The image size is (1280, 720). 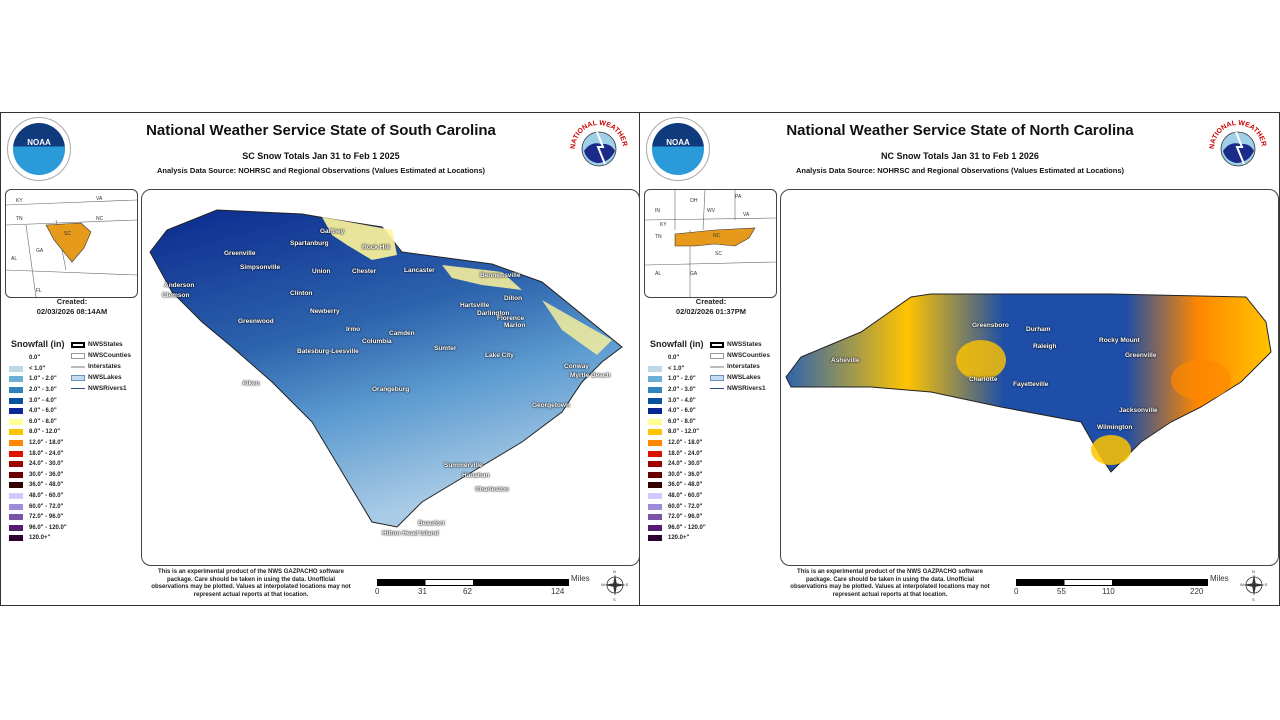 What do you see at coordinates (990, 325) in the screenshot?
I see `city-label: Greensboro` at bounding box center [990, 325].